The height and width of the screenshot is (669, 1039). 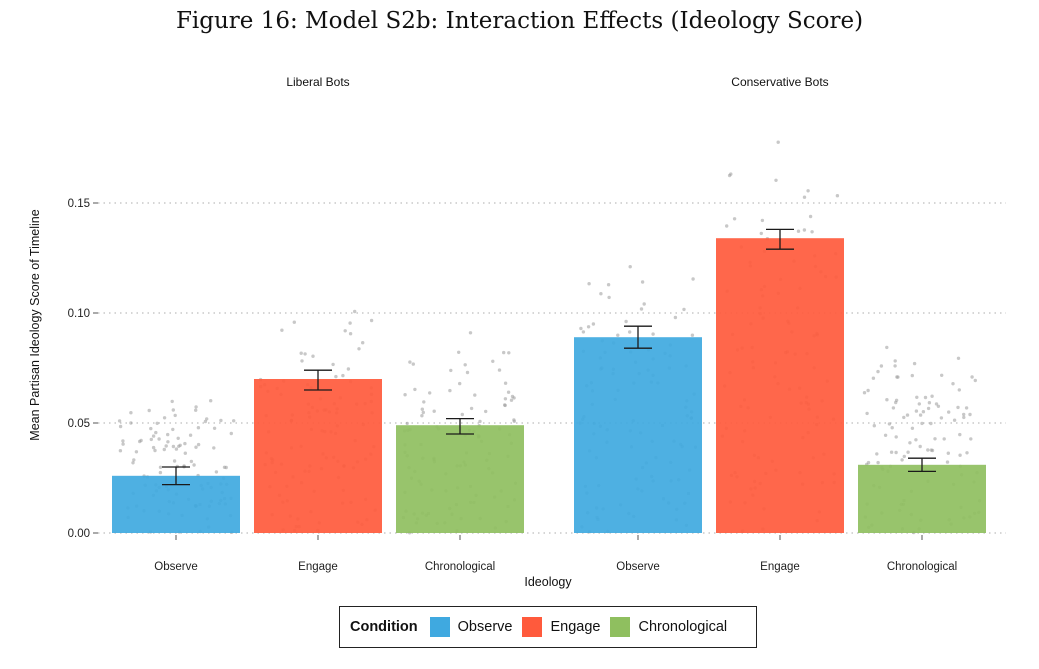 I want to click on legend-swatch-observe, so click(x=439, y=627).